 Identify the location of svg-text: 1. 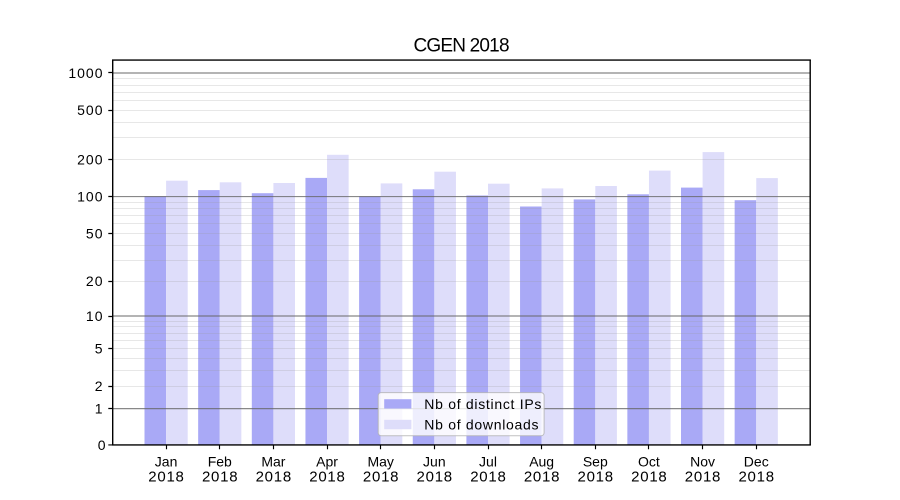
(99, 409).